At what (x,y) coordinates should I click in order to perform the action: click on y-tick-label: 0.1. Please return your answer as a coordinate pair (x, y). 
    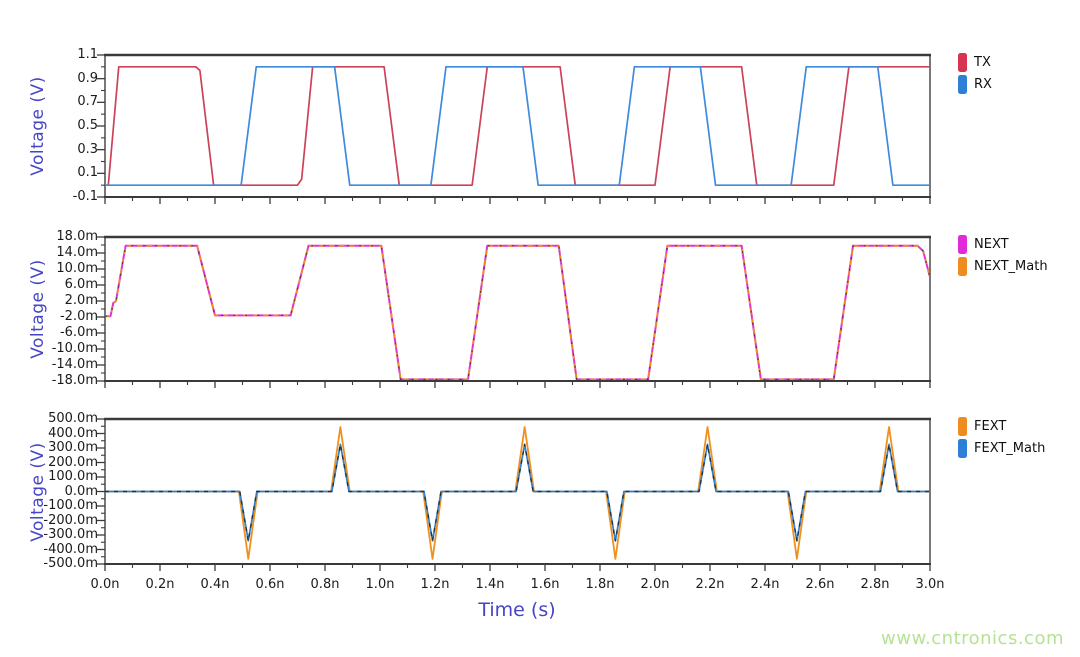
    Looking at the image, I should click on (87, 173).